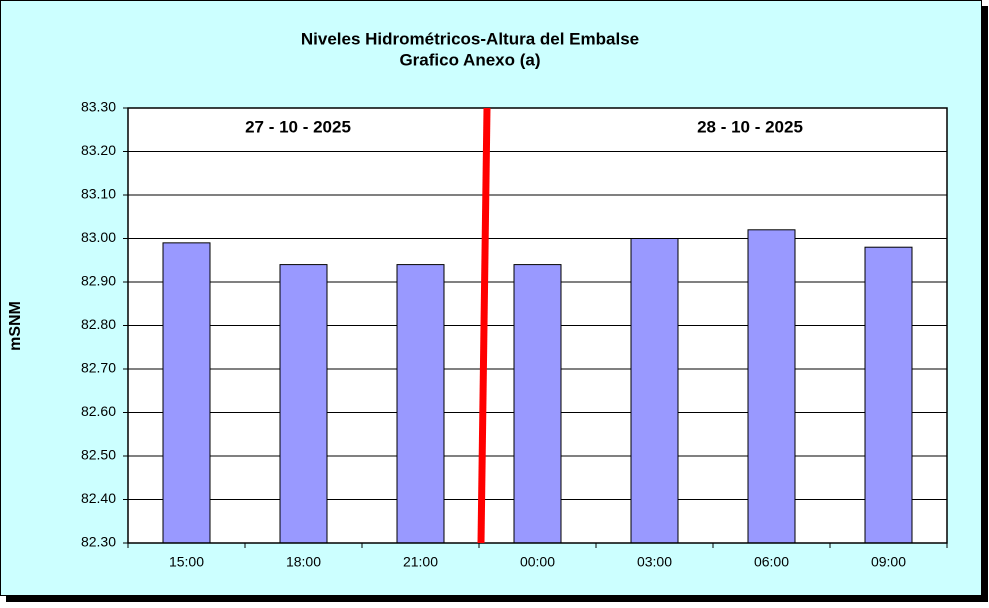 The height and width of the screenshot is (608, 989). I want to click on y-tick-label: 83.10, so click(98, 194).